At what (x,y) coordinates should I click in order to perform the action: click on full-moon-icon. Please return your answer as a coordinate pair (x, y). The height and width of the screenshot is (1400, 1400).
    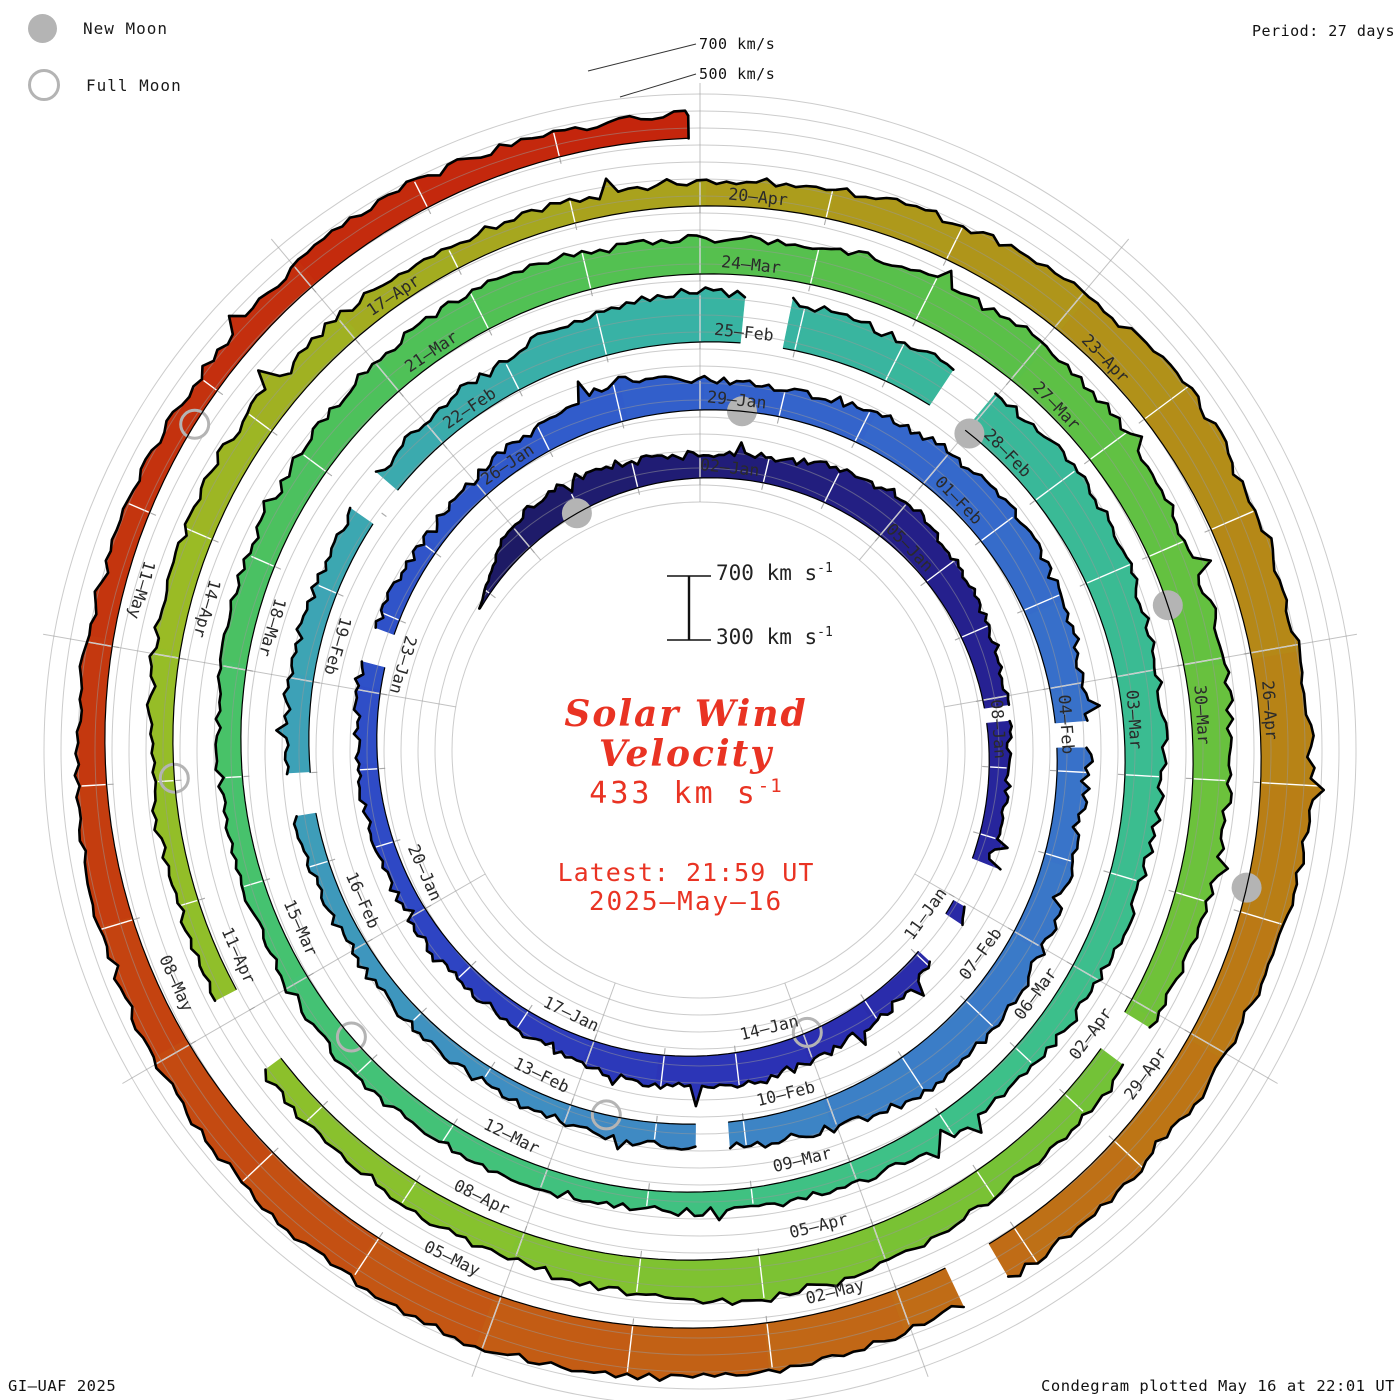
    Looking at the image, I should click on (44, 85).